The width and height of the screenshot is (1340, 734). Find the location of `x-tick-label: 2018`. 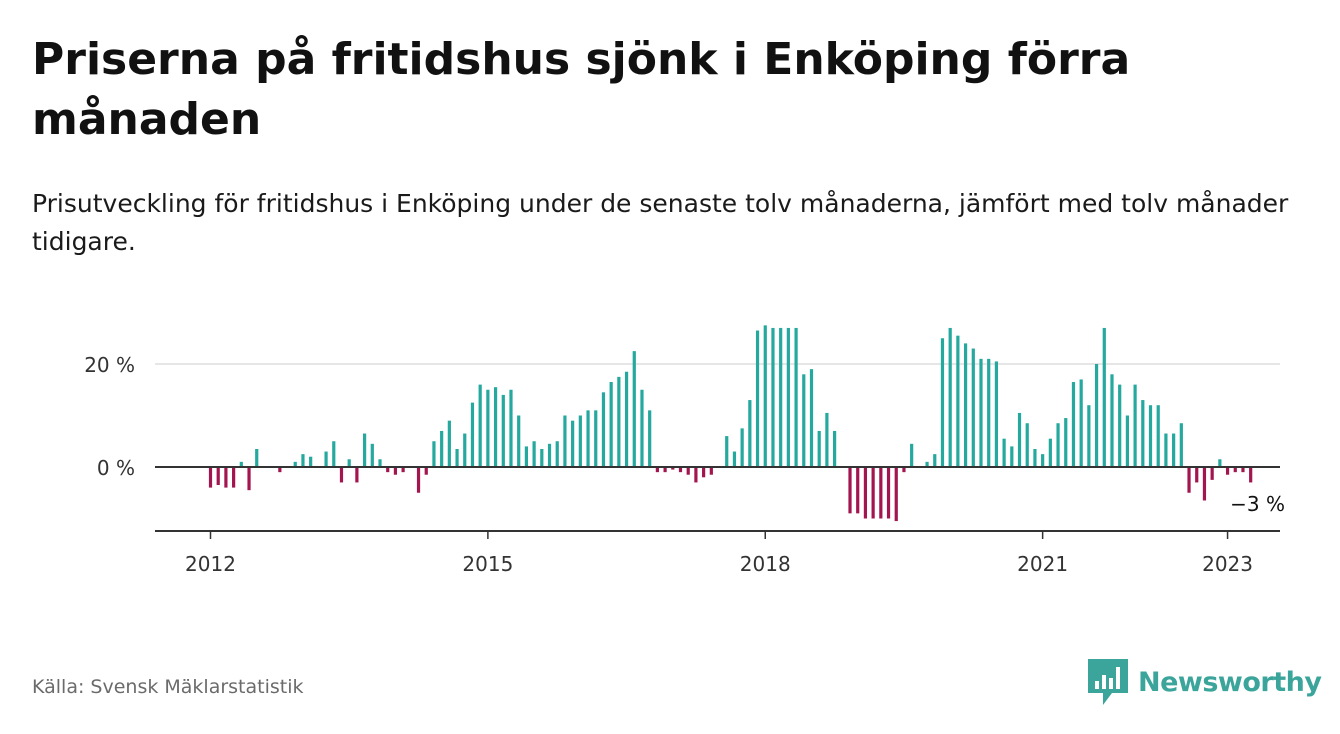

x-tick-label: 2018 is located at coordinates (765, 564).